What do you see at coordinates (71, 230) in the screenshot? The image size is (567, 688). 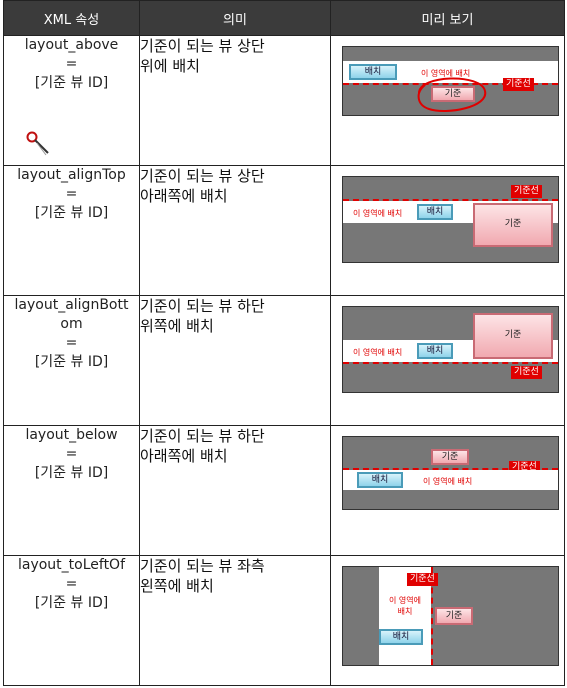 I see `attr-cell: layout_alignTop = [기준 뷰 ID]` at bounding box center [71, 230].